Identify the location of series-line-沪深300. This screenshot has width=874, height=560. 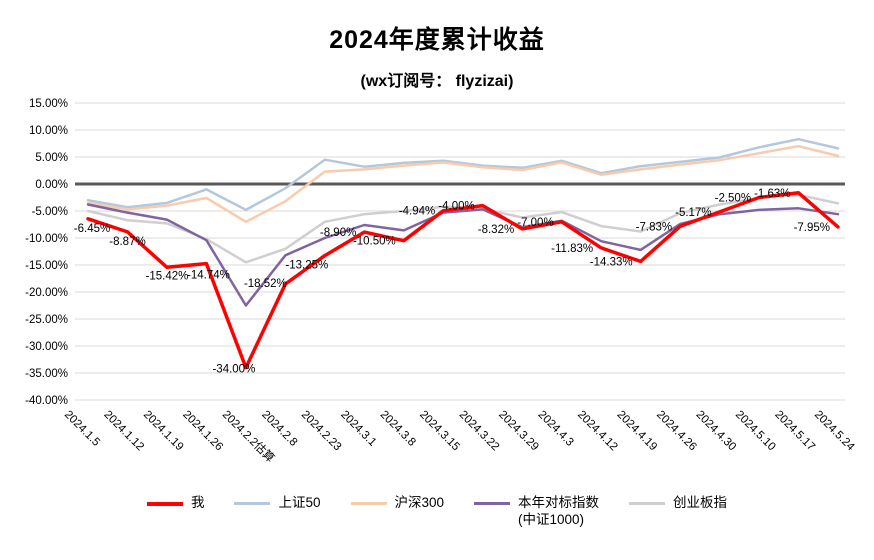
(463, 184).